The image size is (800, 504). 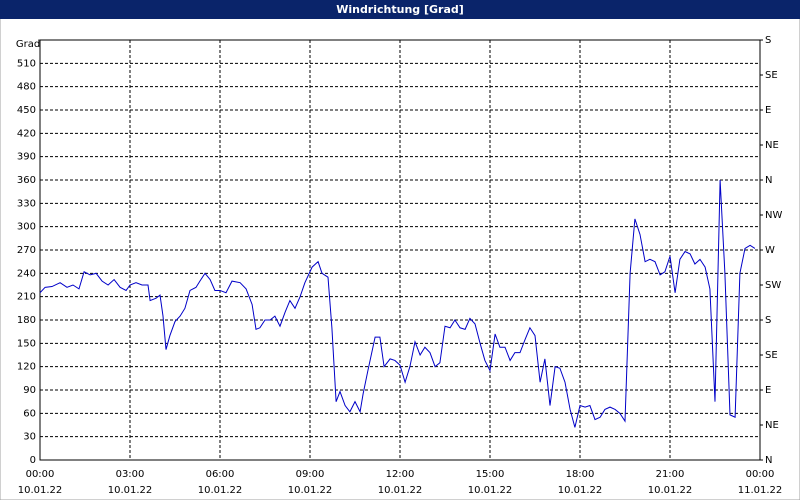 I want to click on y-tick-label: 30, so click(x=29, y=437).